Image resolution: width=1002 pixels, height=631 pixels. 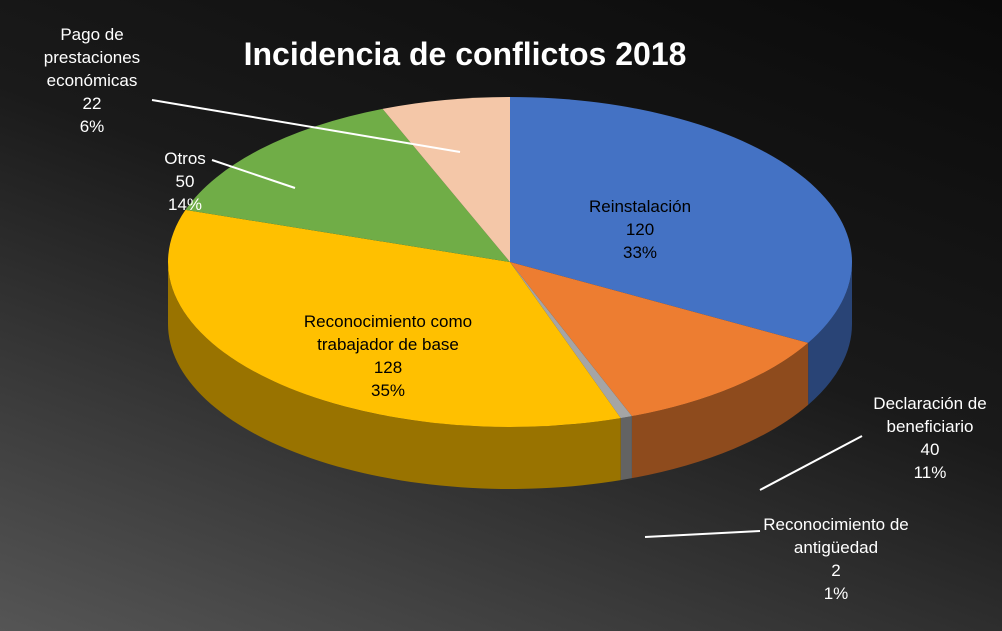 What do you see at coordinates (465, 54) in the screenshot?
I see `chart-title: Incidencia de conflictos 2018` at bounding box center [465, 54].